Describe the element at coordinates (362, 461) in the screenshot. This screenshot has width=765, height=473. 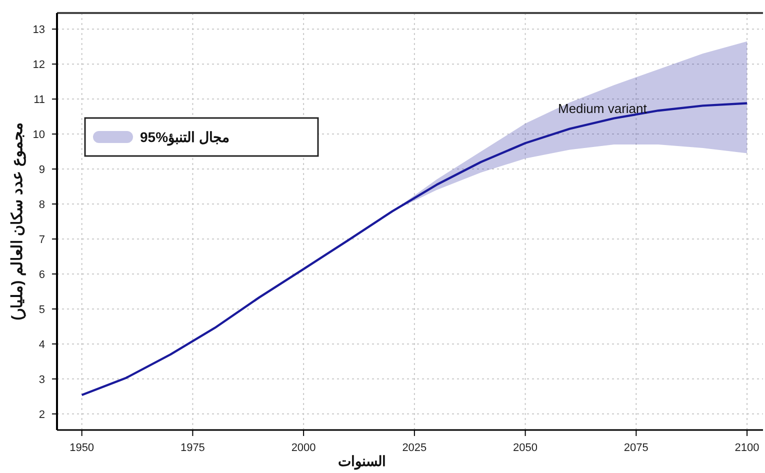
I see `x-axis-title: السنوات` at that location.